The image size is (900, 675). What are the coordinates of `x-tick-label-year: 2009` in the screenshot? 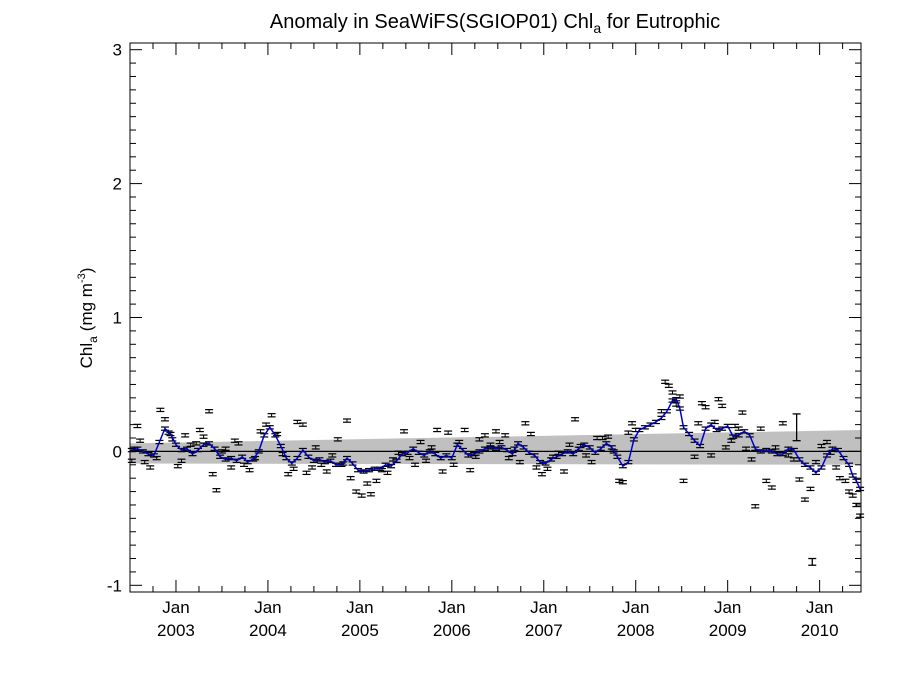 It's located at (728, 630).